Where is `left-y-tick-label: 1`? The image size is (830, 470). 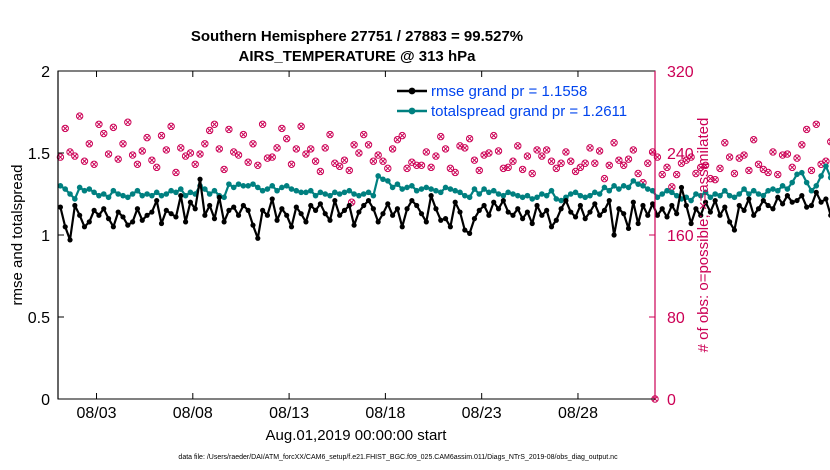
left-y-tick-label: 1 is located at coordinates (45, 236).